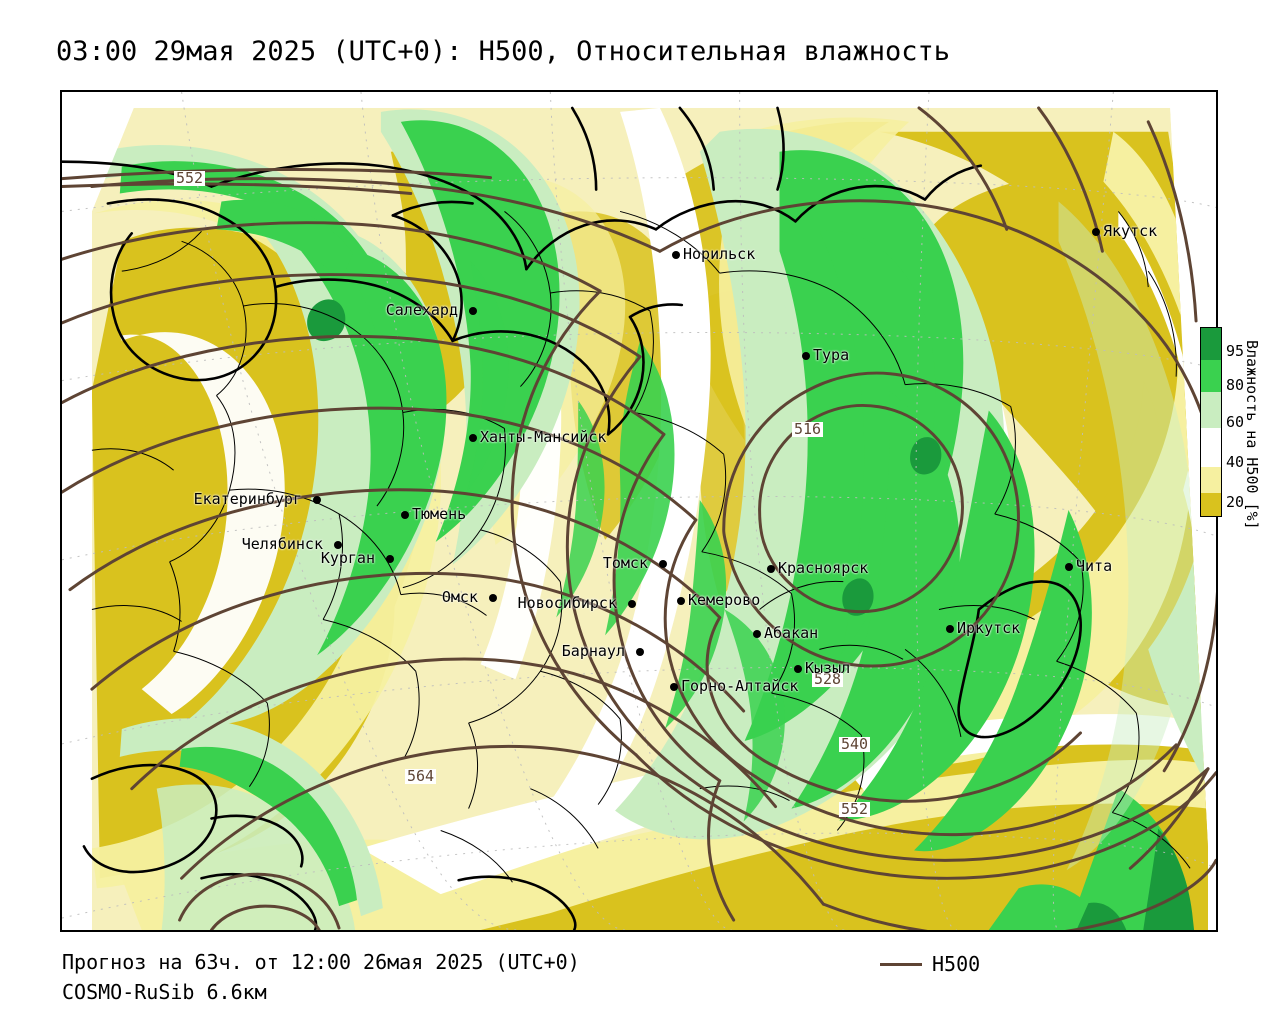  Describe the element at coordinates (901, 964) in the screenshot. I see `h500-line-swatch` at that location.